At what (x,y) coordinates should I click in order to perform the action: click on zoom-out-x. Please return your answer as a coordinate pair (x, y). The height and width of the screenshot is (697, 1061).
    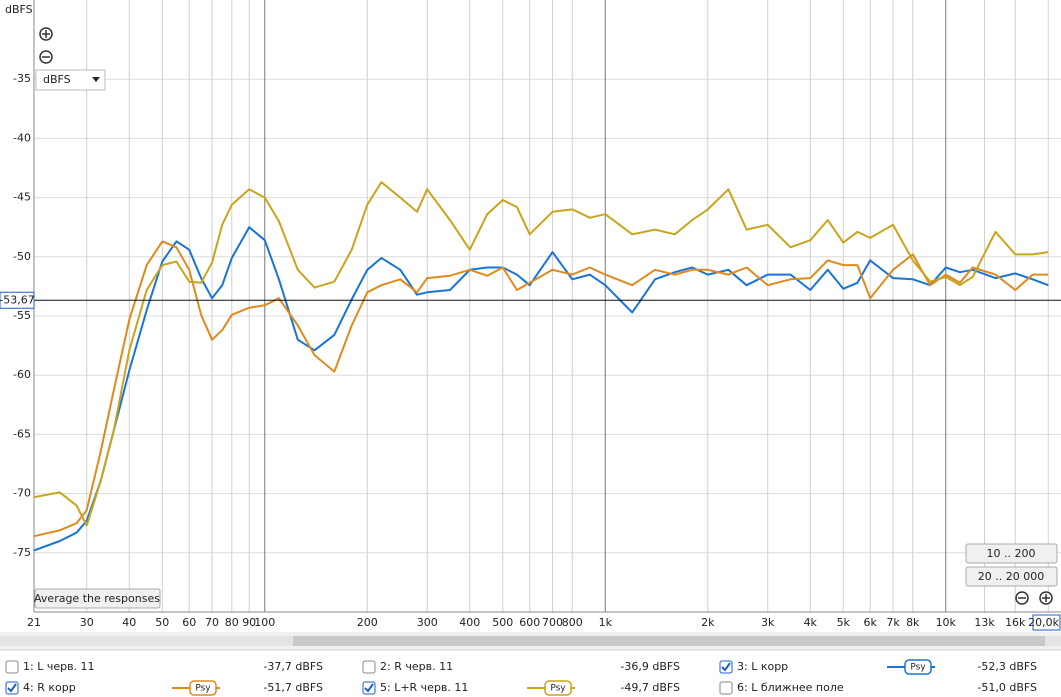
    Looking at the image, I should click on (1022, 598).